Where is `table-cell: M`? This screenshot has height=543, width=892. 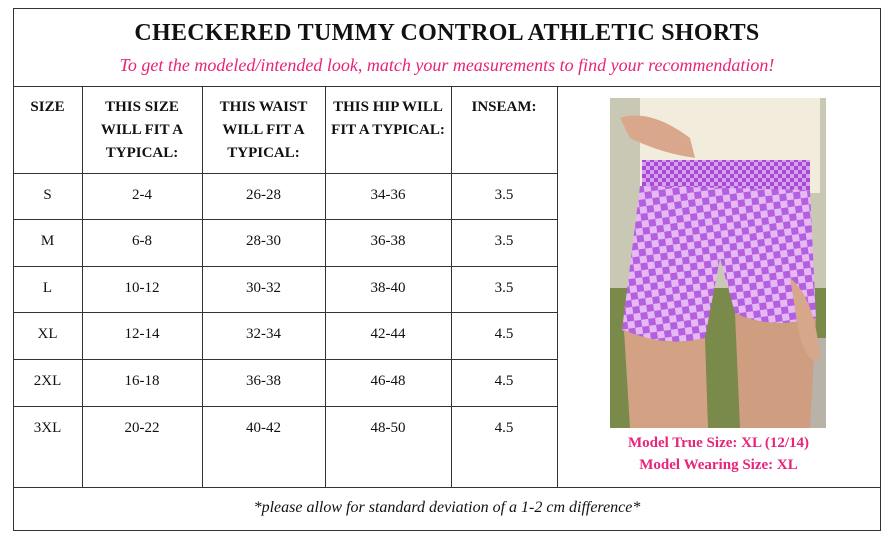 table-cell: M is located at coordinates (47, 241).